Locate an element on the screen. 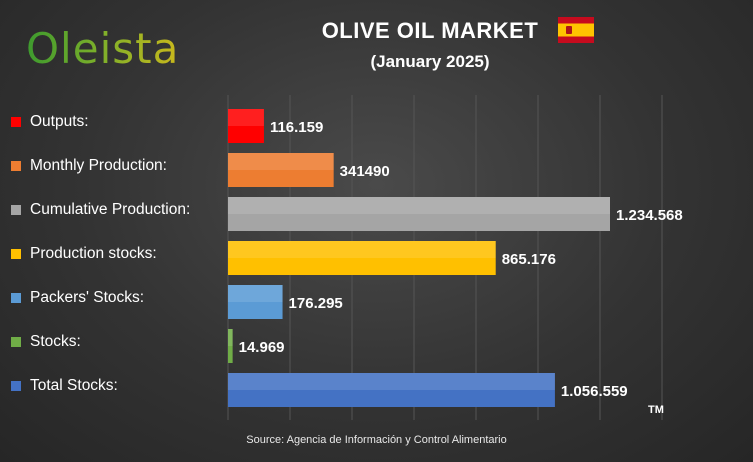  value-label: 14.969 is located at coordinates (262, 347).